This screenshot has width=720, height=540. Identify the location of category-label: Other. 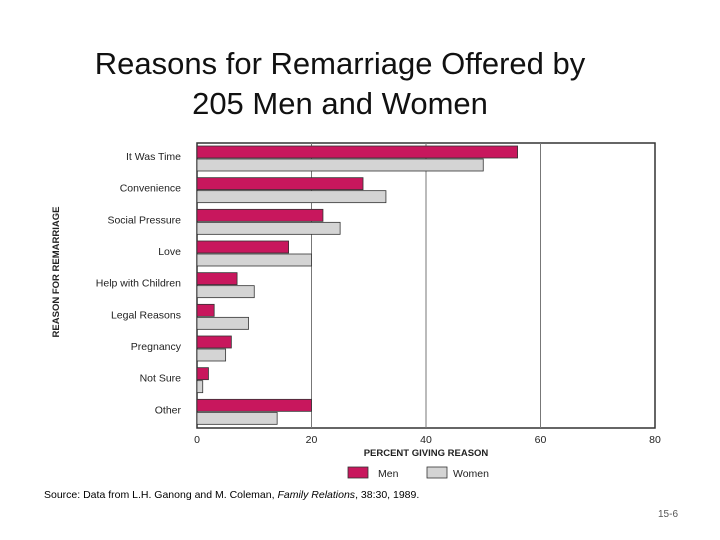
(168, 410).